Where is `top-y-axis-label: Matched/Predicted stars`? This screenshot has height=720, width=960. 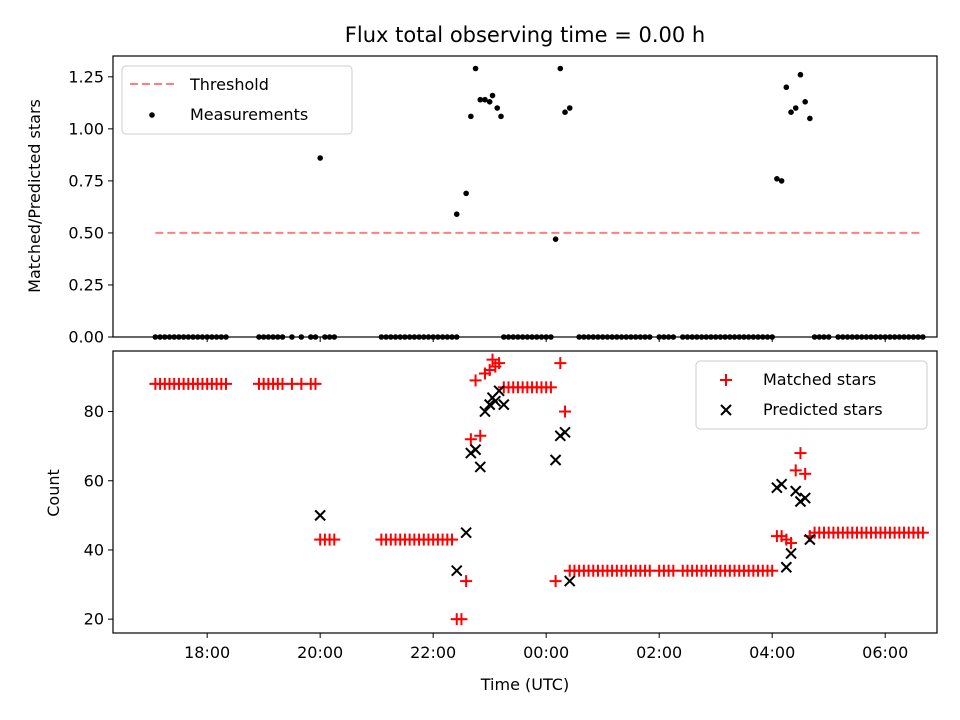
top-y-axis-label: Matched/Predicted stars is located at coordinates (34, 196).